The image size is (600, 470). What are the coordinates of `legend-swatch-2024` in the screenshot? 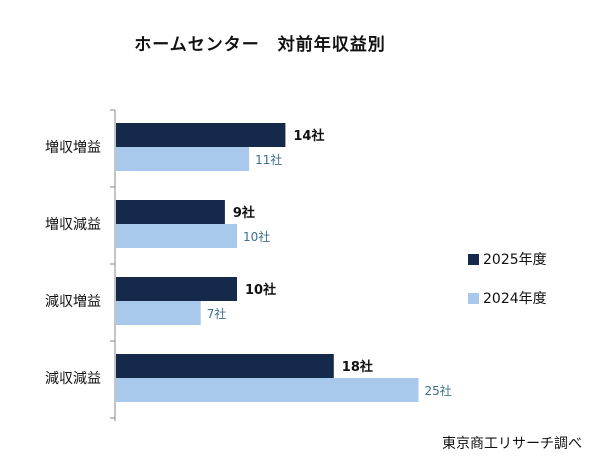 It's located at (473, 298).